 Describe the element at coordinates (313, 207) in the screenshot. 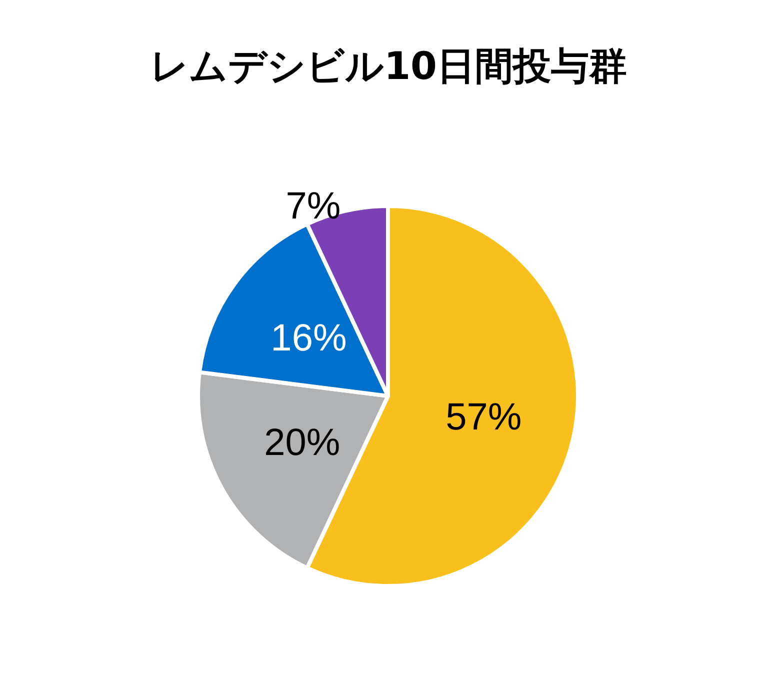

I see `data-label: 7%` at that location.